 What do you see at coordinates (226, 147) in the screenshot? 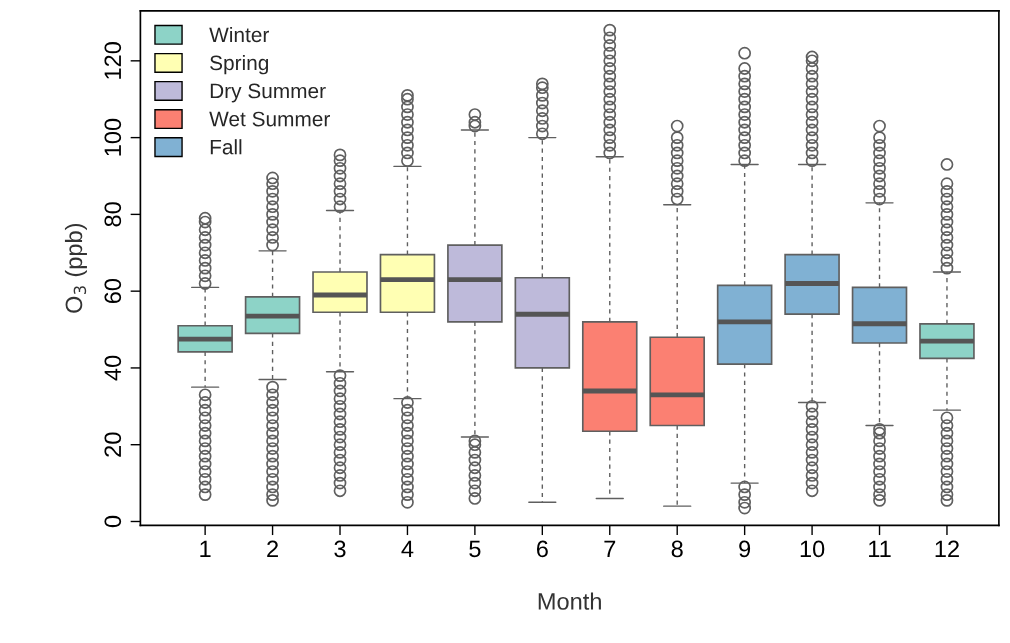
I see `legend-label: Fall` at bounding box center [226, 147].